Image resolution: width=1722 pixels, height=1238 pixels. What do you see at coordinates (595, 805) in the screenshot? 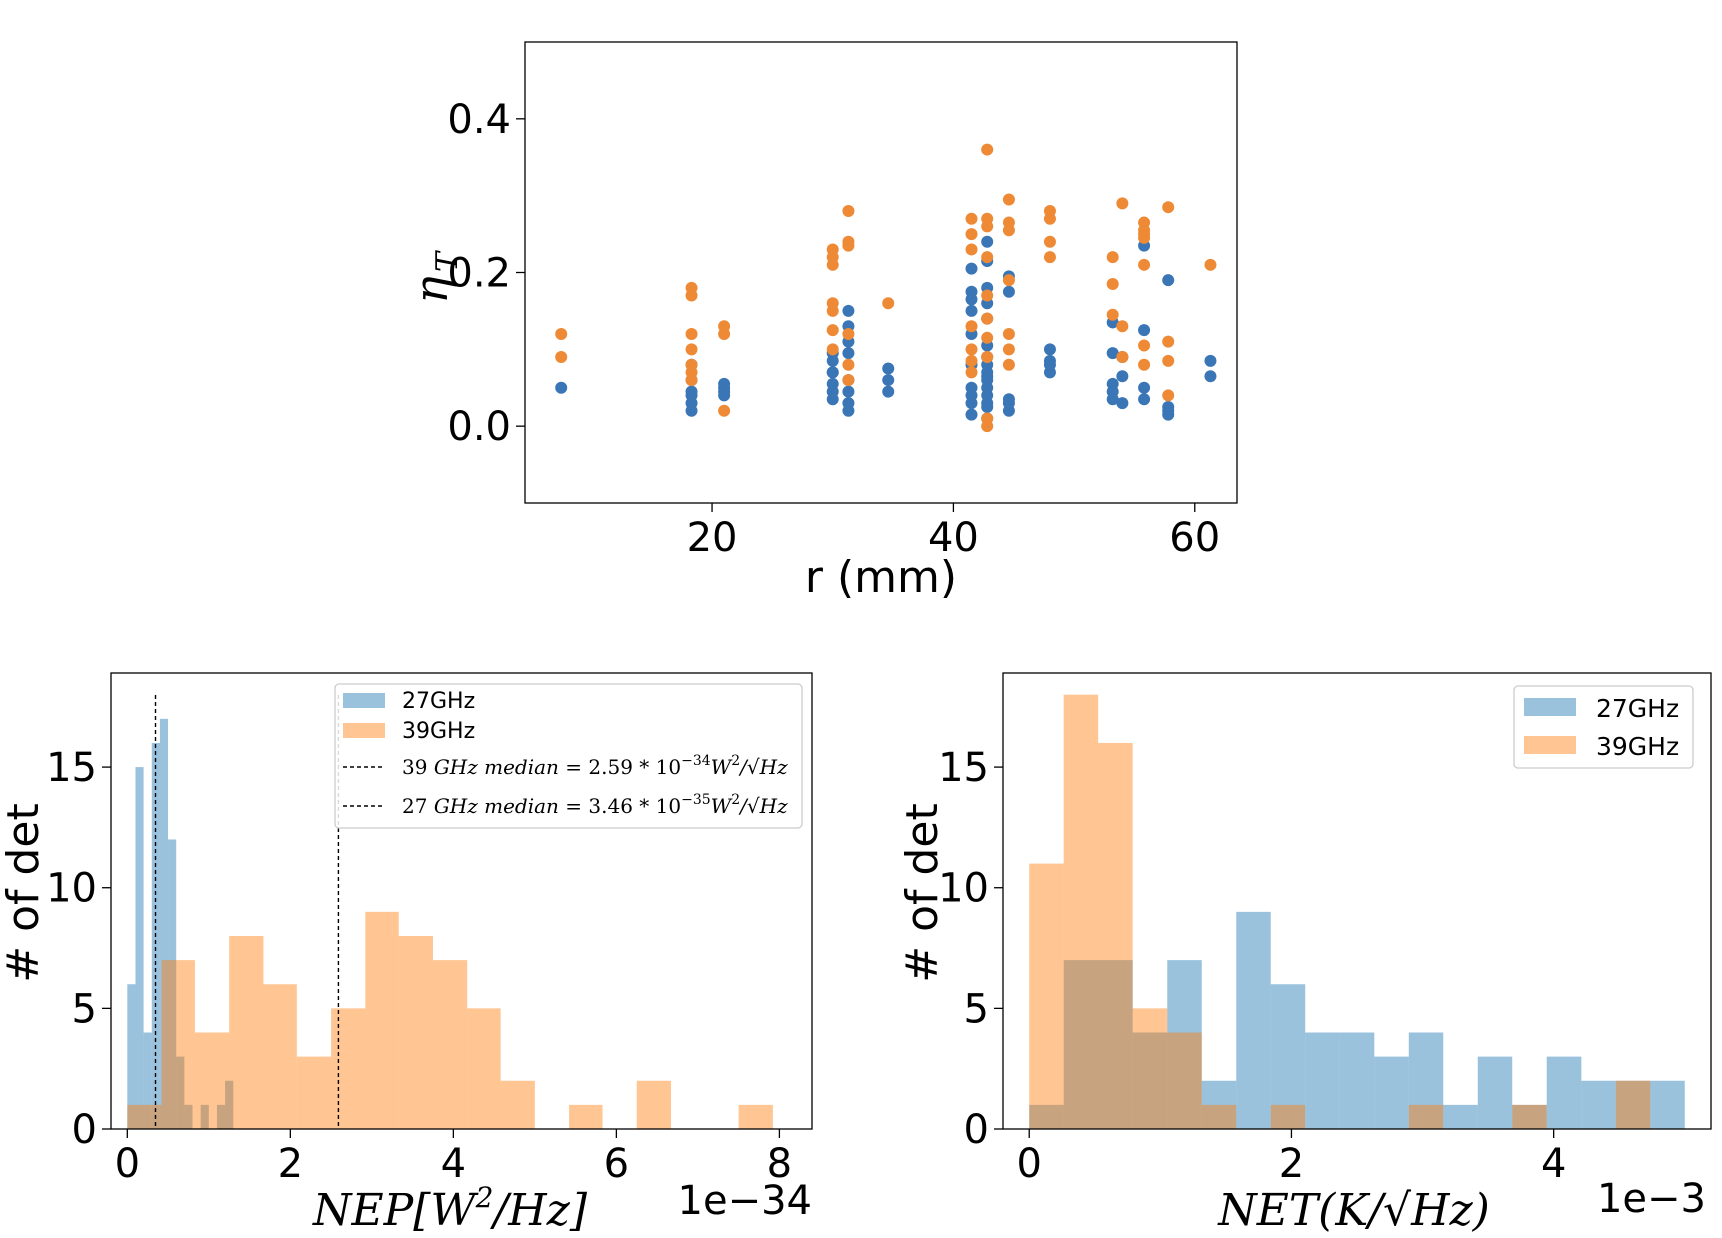
I see `nep-legend-median-27: 27 GHz median = 3.46 * 10−35W2/√Hz` at bounding box center [595, 805].